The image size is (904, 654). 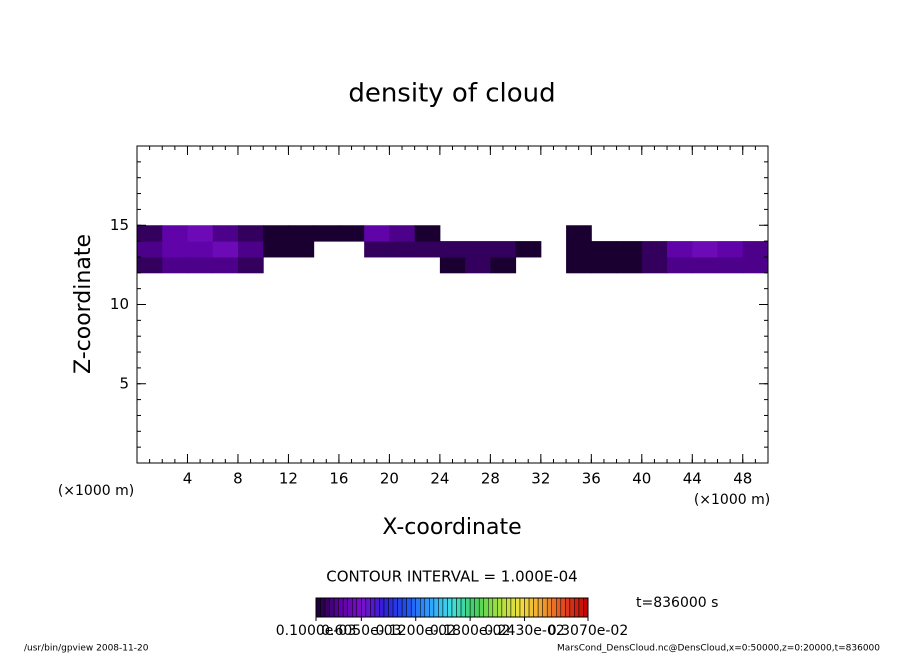 I want to click on x-tick-label: 32, so click(x=540, y=479).